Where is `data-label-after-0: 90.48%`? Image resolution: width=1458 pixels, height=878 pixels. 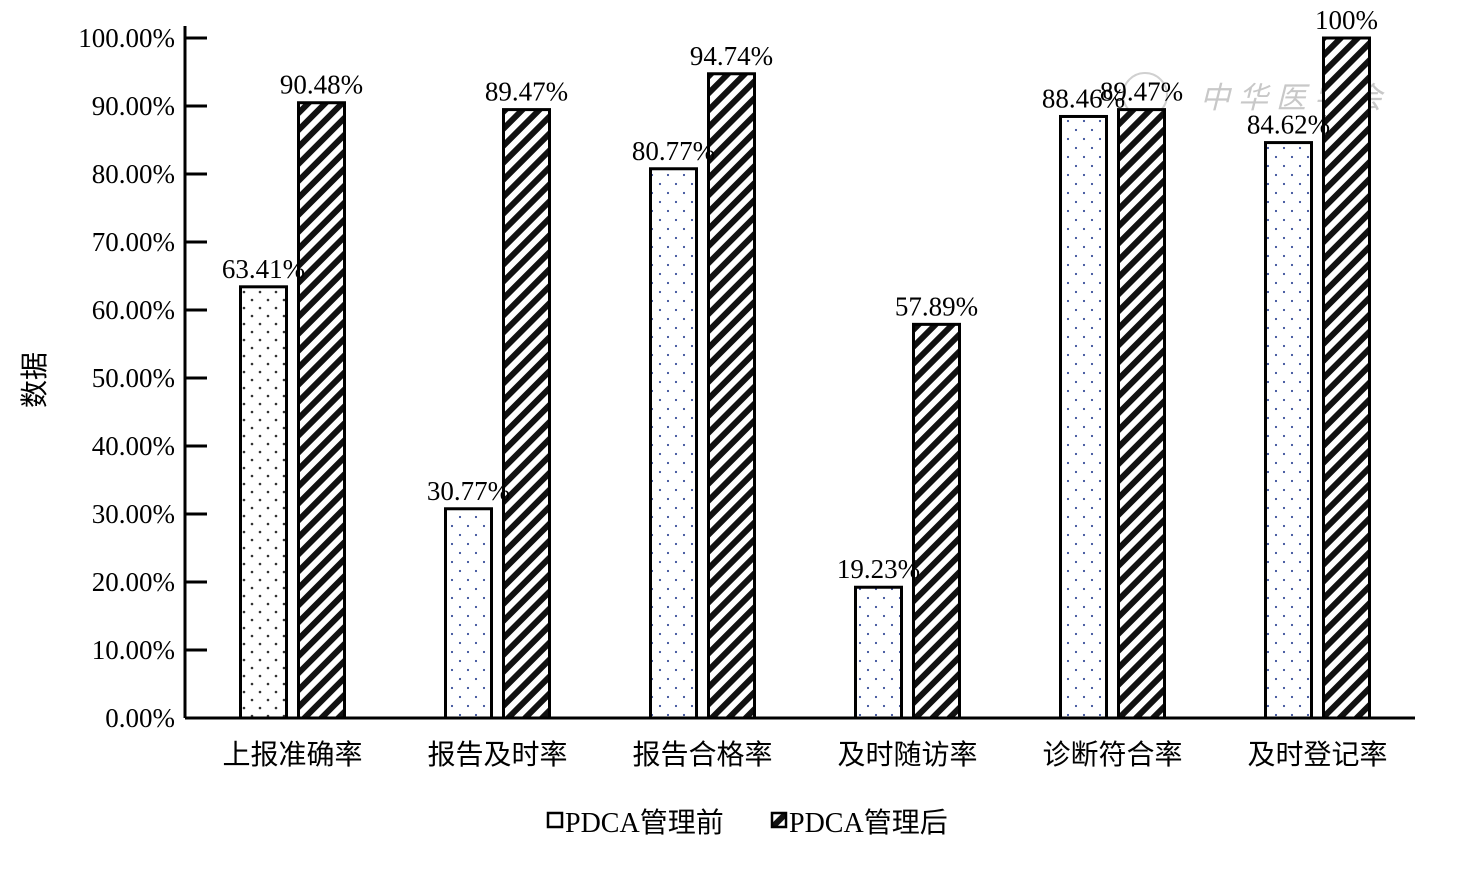
data-label-after-0: 90.48% is located at coordinates (321, 85).